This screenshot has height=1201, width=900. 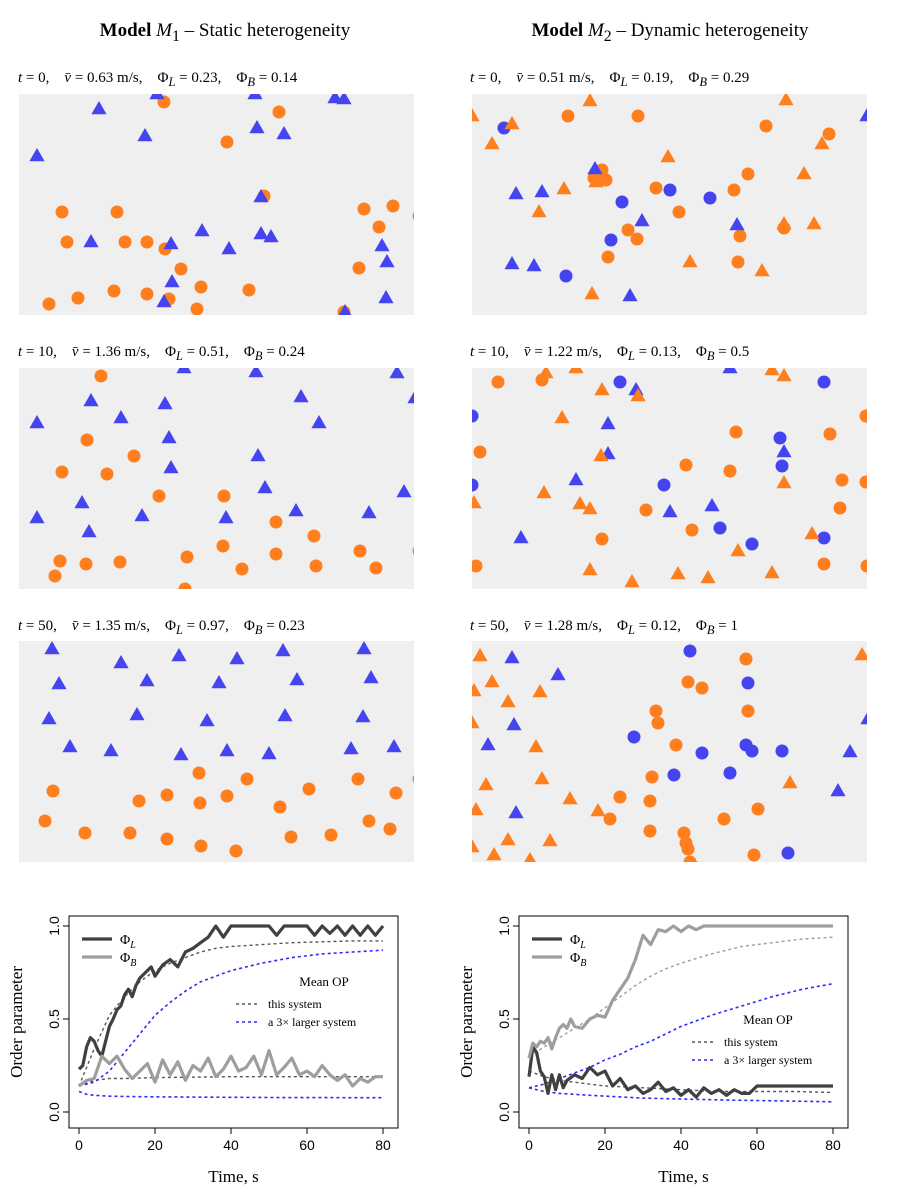 What do you see at coordinates (120, 626) in the screenshot?
I see `snapshot-speed: 1.35 m/s` at bounding box center [120, 626].